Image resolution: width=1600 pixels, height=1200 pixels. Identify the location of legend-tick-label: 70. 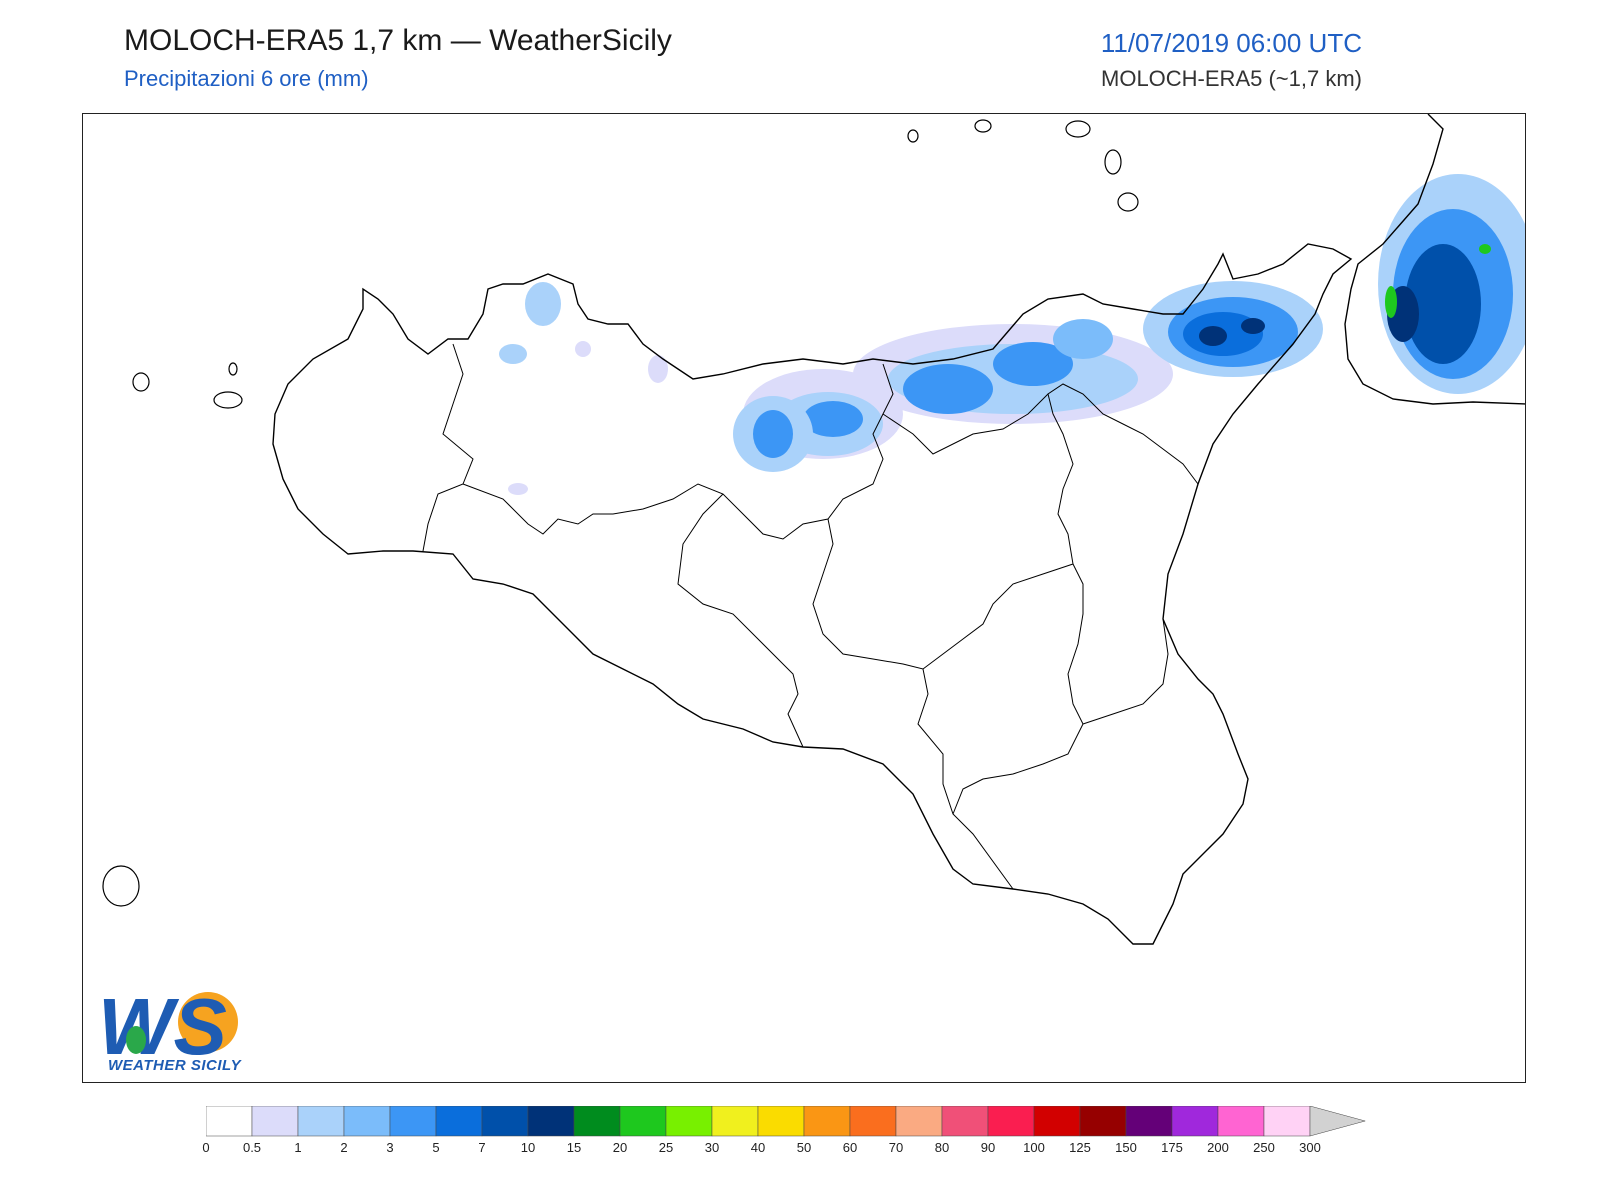
(896, 1147).